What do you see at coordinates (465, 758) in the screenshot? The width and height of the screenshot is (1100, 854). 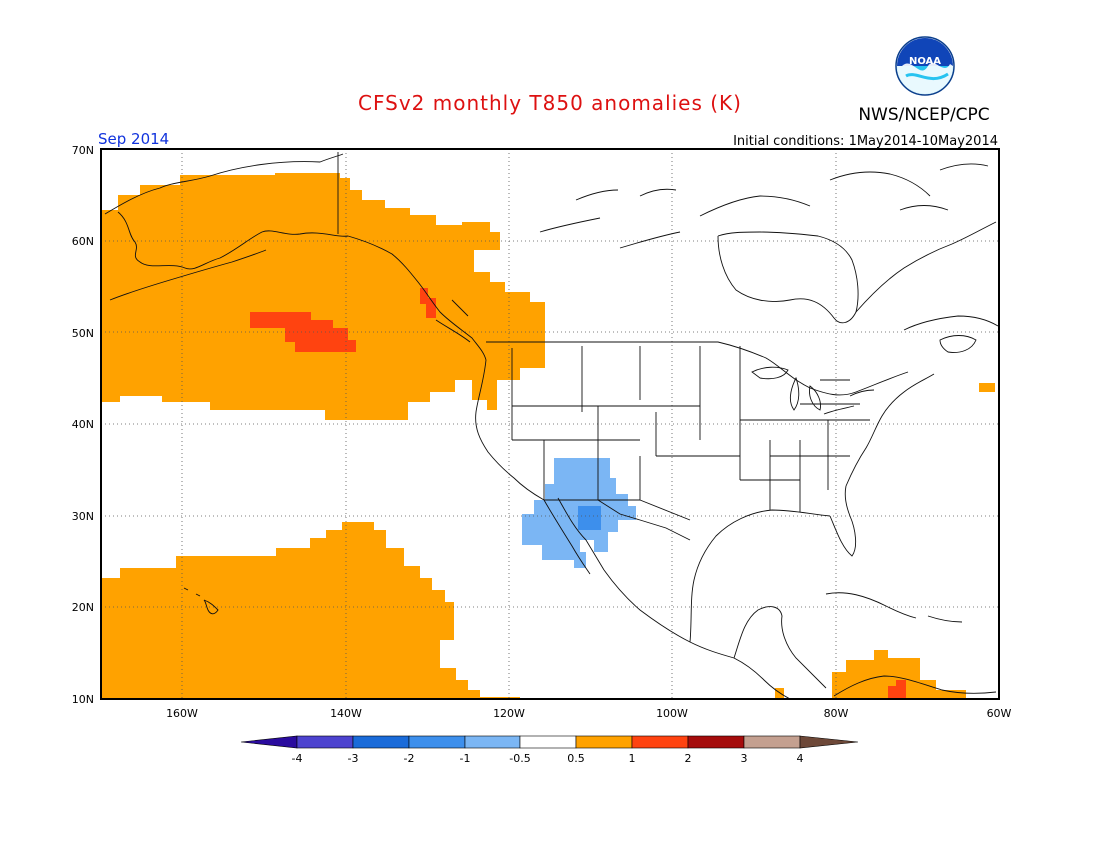 I see `colorbar-label: -1` at bounding box center [465, 758].